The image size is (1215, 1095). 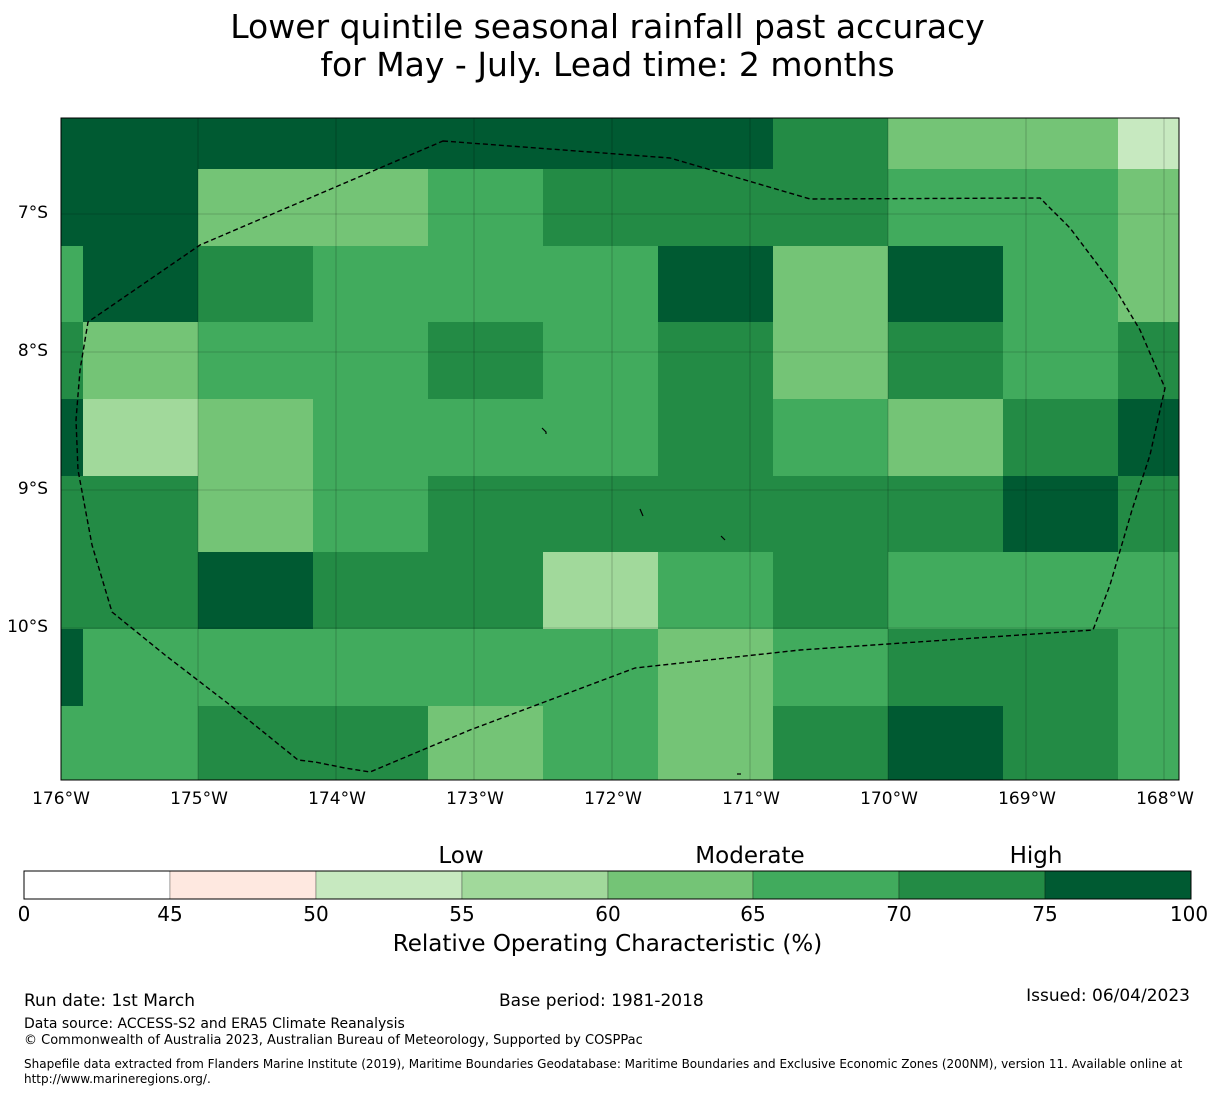 I want to click on lat-label-8s: 8°S, so click(x=32, y=351).